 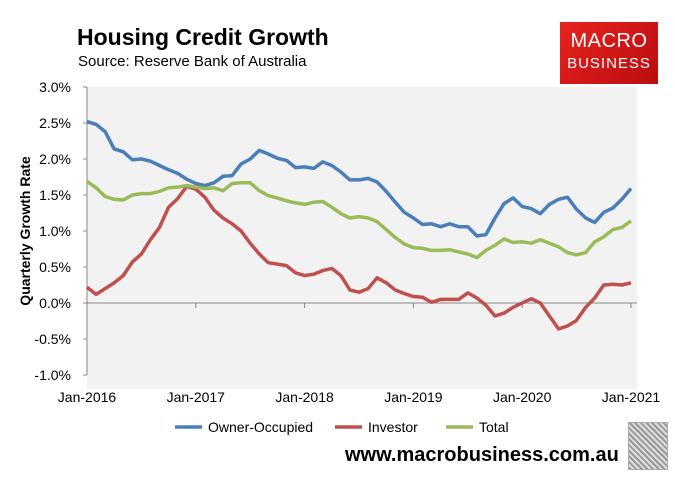 What do you see at coordinates (52, 375) in the screenshot?
I see `y-tick-label: -1.0%` at bounding box center [52, 375].